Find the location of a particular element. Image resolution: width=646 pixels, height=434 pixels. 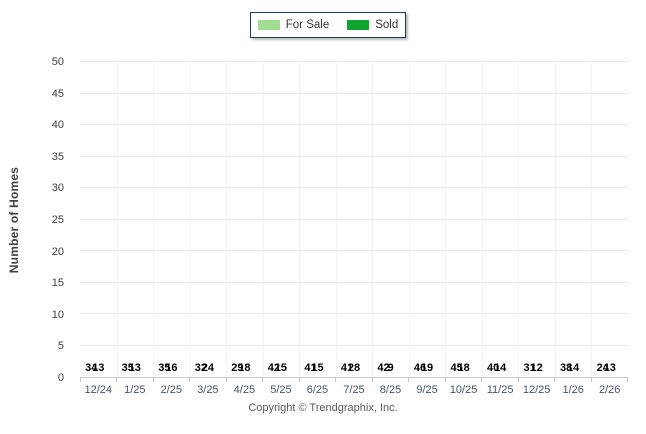

sold-value-label: 14 is located at coordinates (500, 368).